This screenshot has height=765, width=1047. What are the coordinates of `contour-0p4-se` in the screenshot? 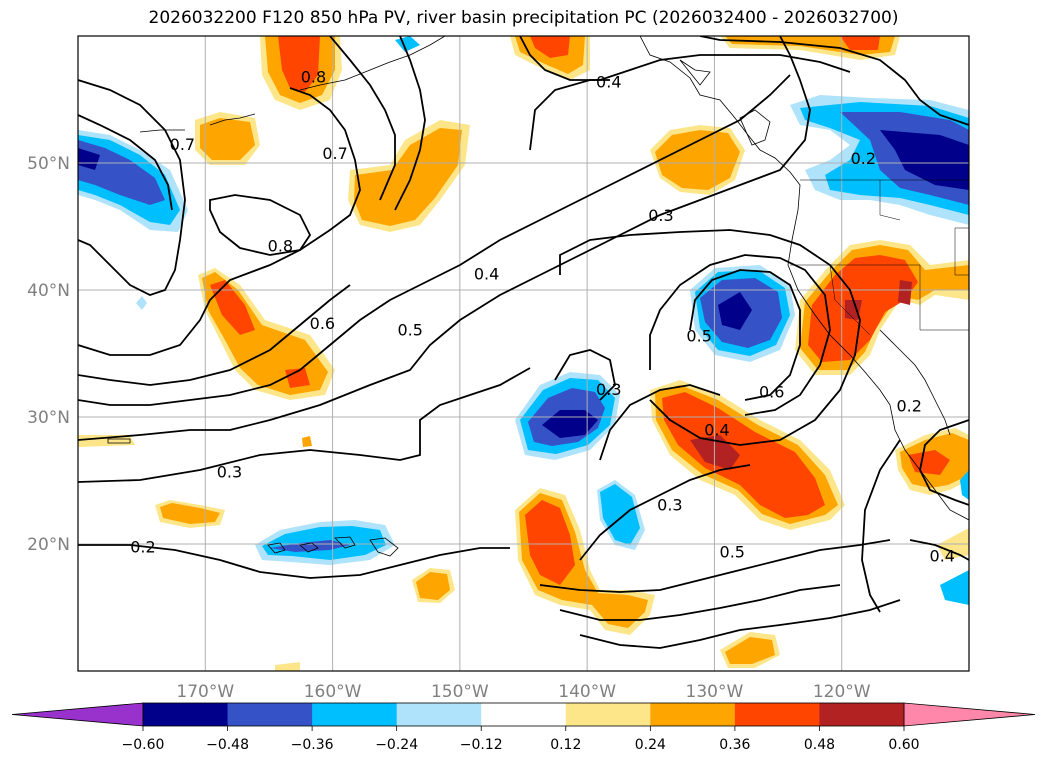 It's located at (939, 550).